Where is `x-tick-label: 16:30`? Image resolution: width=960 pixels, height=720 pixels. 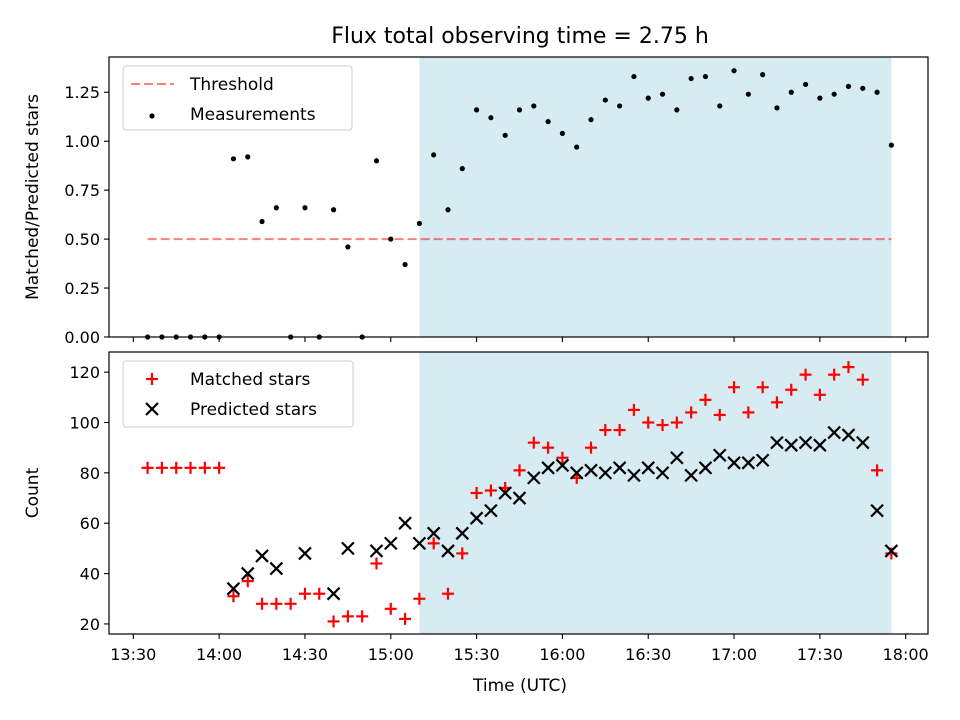 x-tick-label: 16:30 is located at coordinates (648, 654).